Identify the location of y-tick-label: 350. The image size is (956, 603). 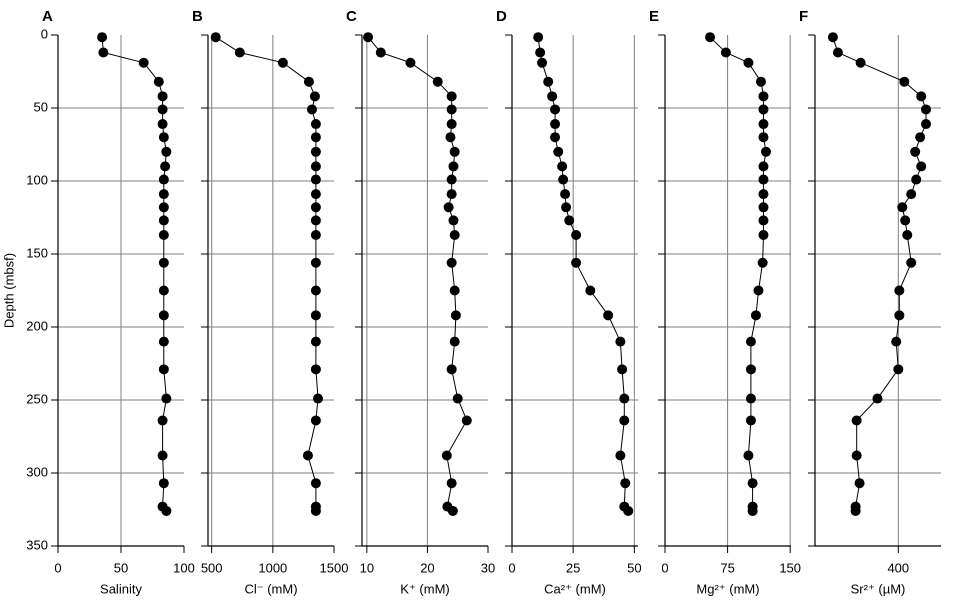
(37, 544).